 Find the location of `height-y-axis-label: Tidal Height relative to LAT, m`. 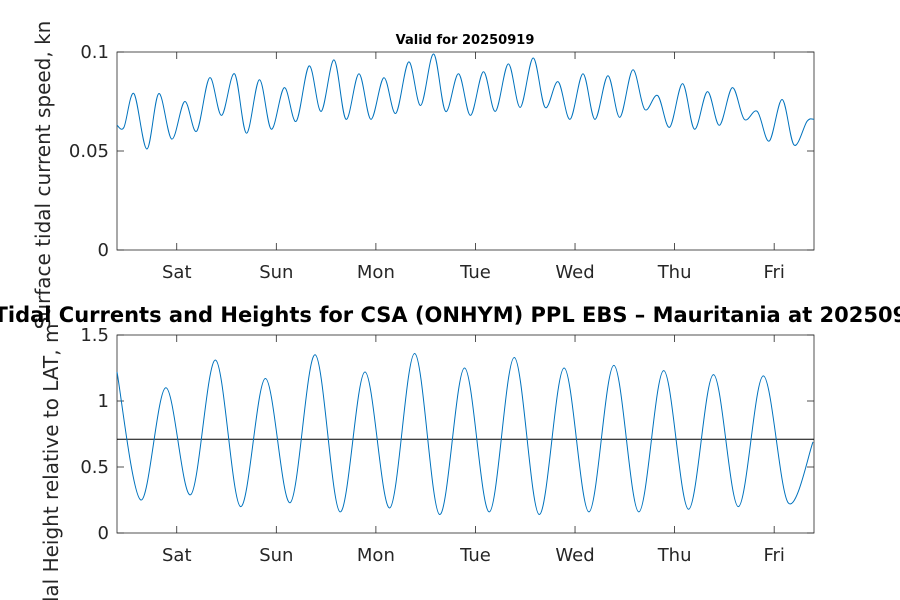

height-y-axis-label: Tidal Height relative to LAT, m is located at coordinates (51, 462).